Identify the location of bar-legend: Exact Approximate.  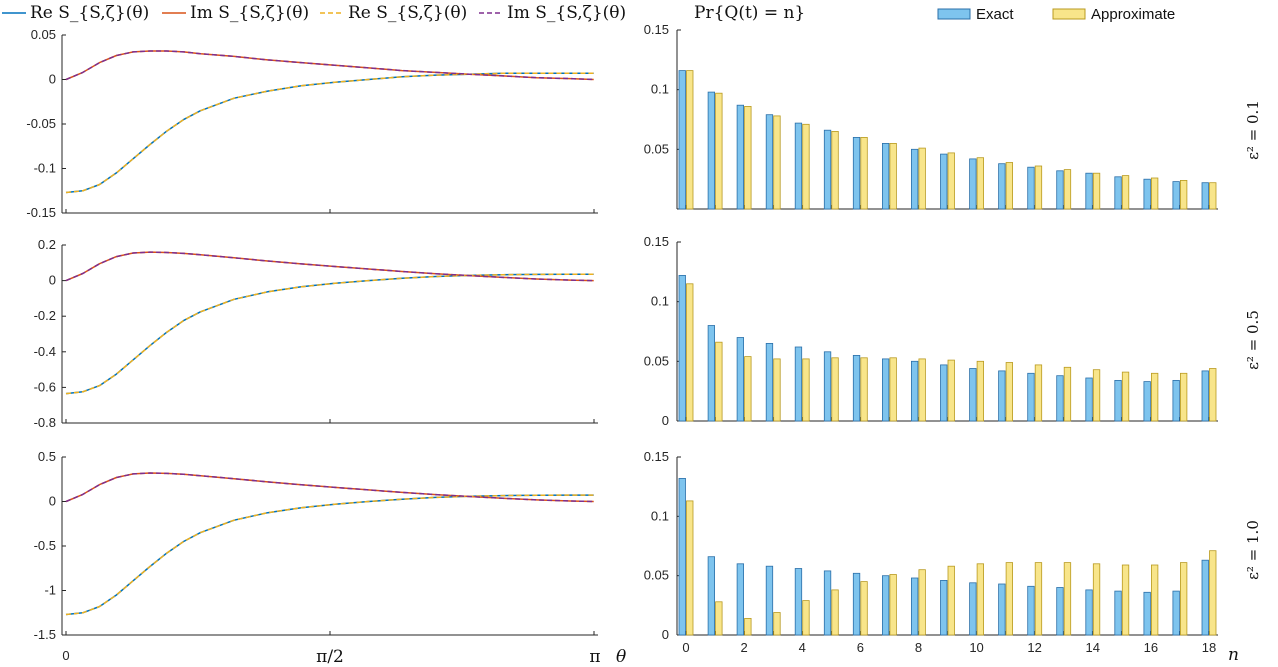
(1056, 14).